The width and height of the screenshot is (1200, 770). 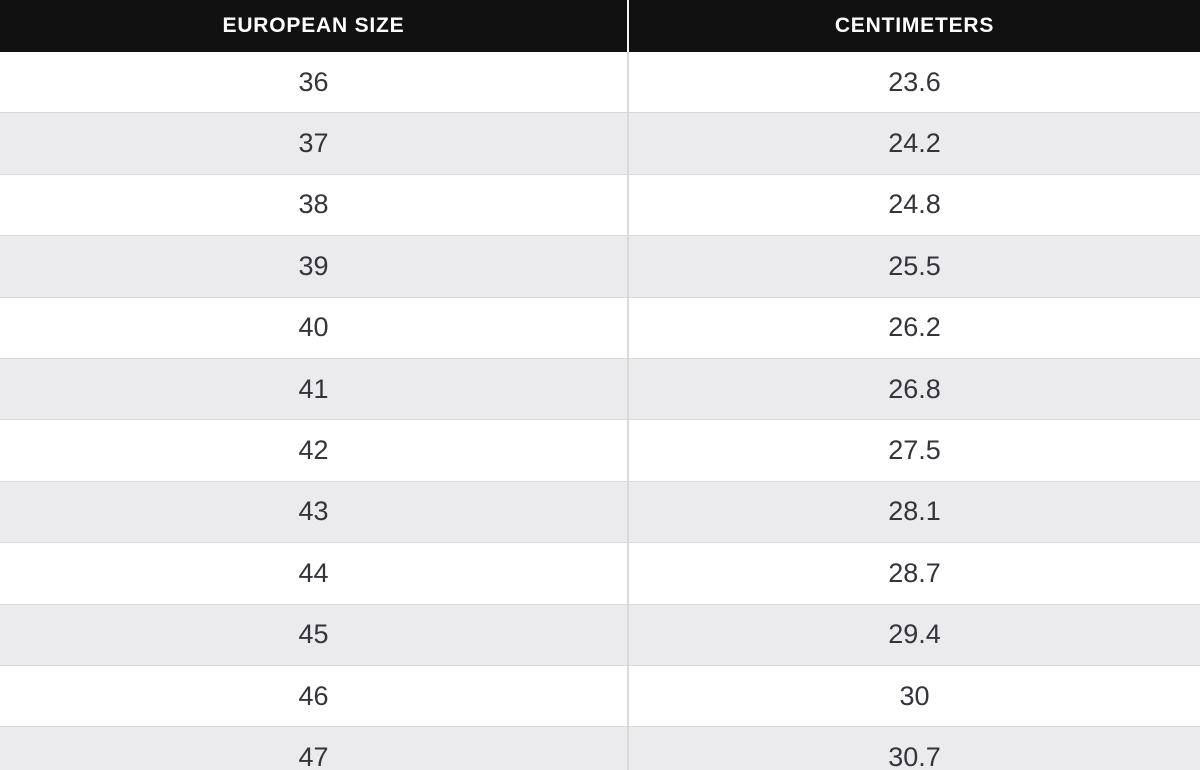 I want to click on table-row: 44 28.7, so click(x=600, y=573).